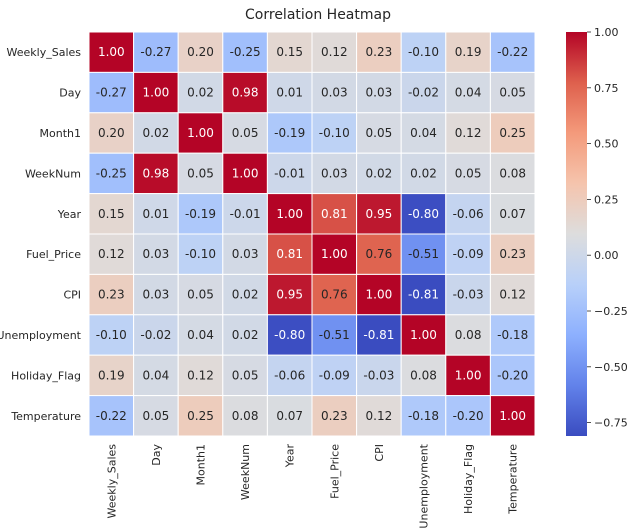 This screenshot has width=629, height=529. What do you see at coordinates (423, 335) in the screenshot?
I see `cell-value-label-7-7: 1.00` at bounding box center [423, 335].